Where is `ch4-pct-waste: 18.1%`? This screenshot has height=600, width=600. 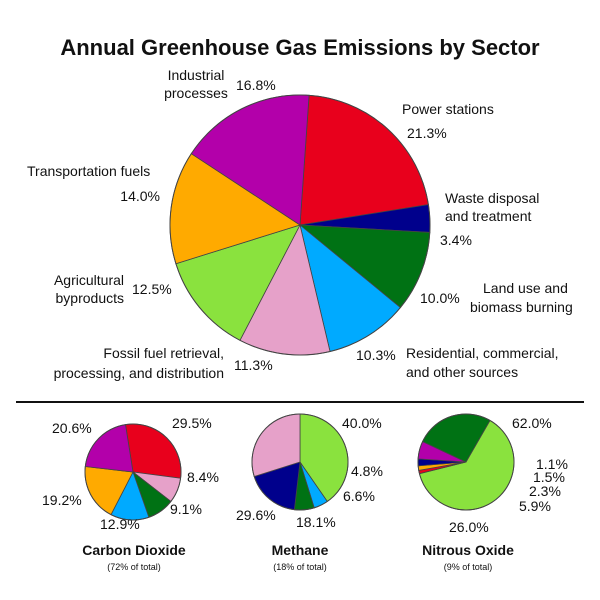
ch4-pct-waste: 18.1% is located at coordinates (316, 522).